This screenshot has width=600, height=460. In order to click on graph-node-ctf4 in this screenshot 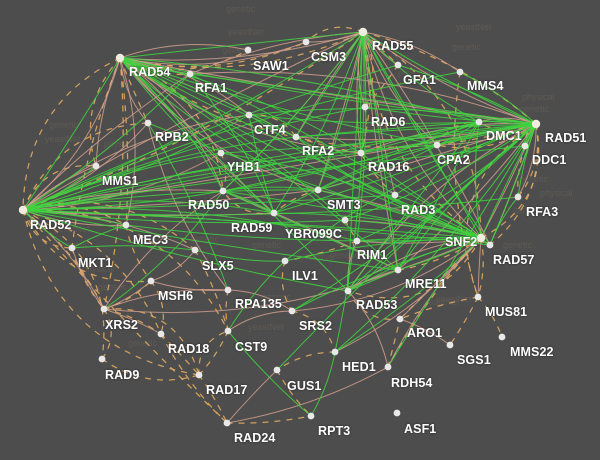, I will do `click(249, 115)`.